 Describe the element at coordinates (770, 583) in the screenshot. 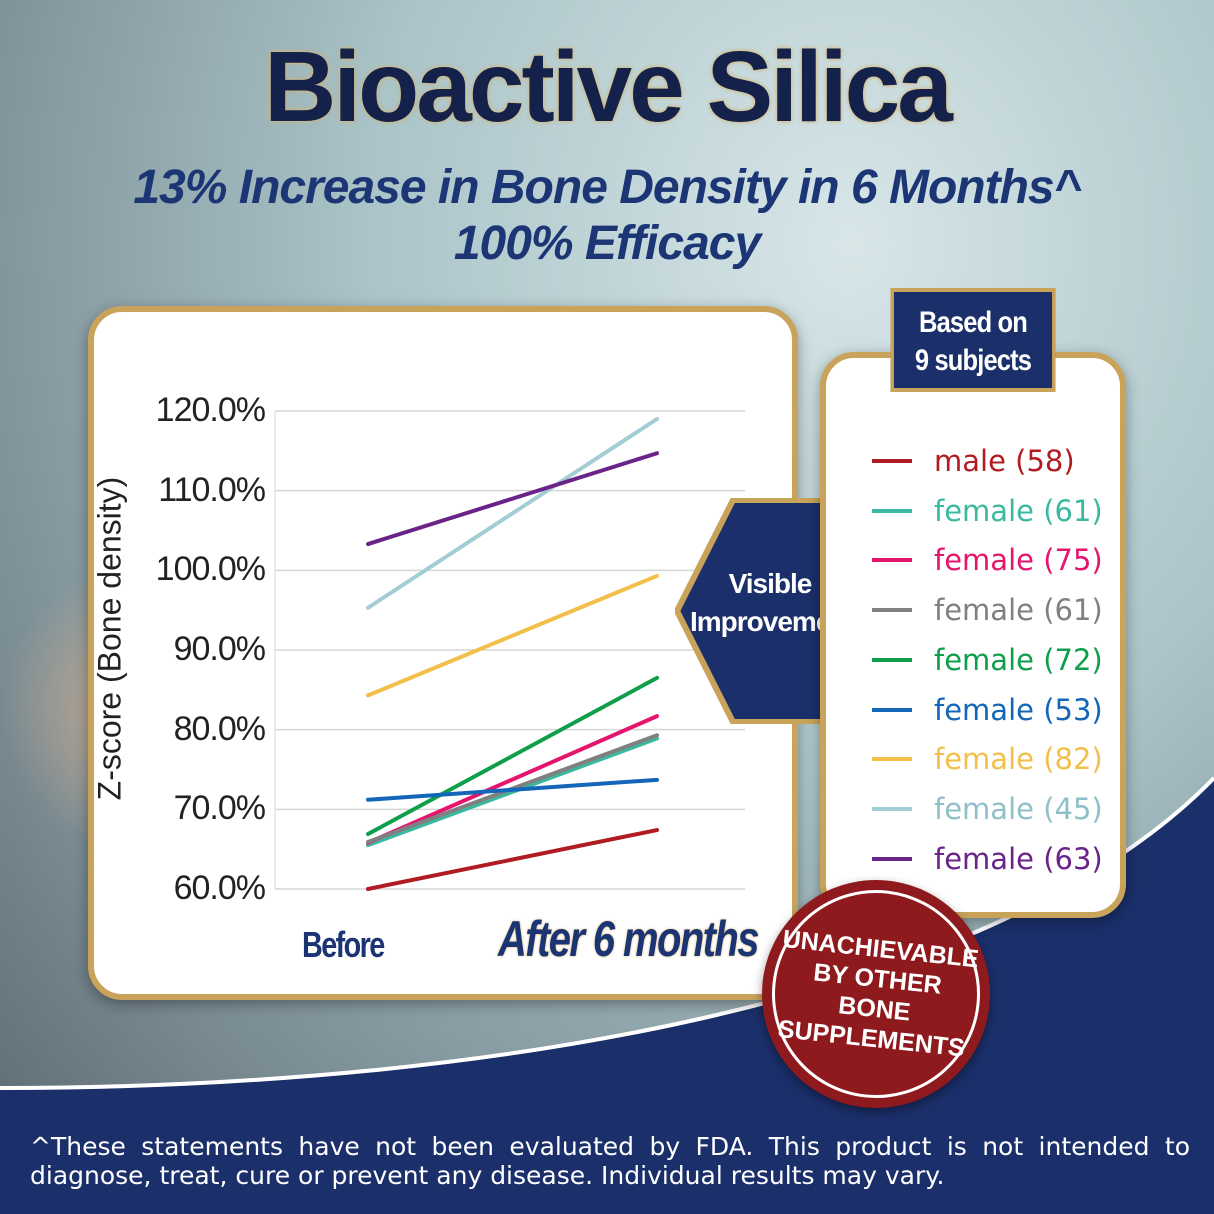

I see `callout-line1: Visible` at that location.